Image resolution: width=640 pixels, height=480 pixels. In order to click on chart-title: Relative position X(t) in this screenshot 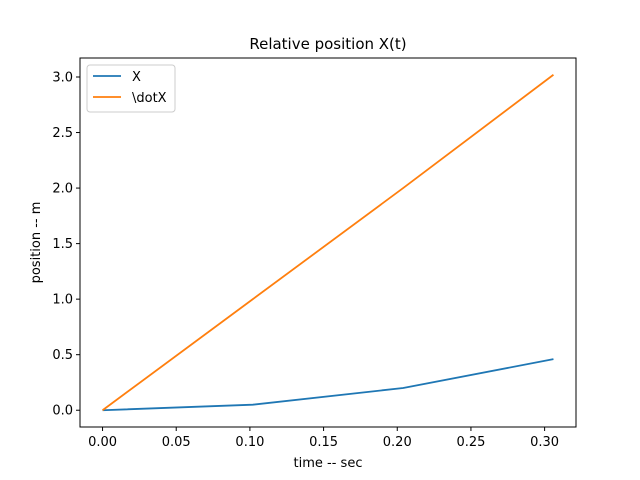, I will do `click(327, 44)`.